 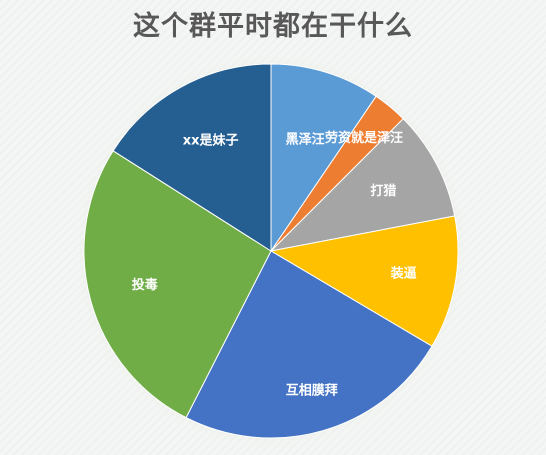 I want to click on slice-label: 投毒, so click(x=145, y=285).